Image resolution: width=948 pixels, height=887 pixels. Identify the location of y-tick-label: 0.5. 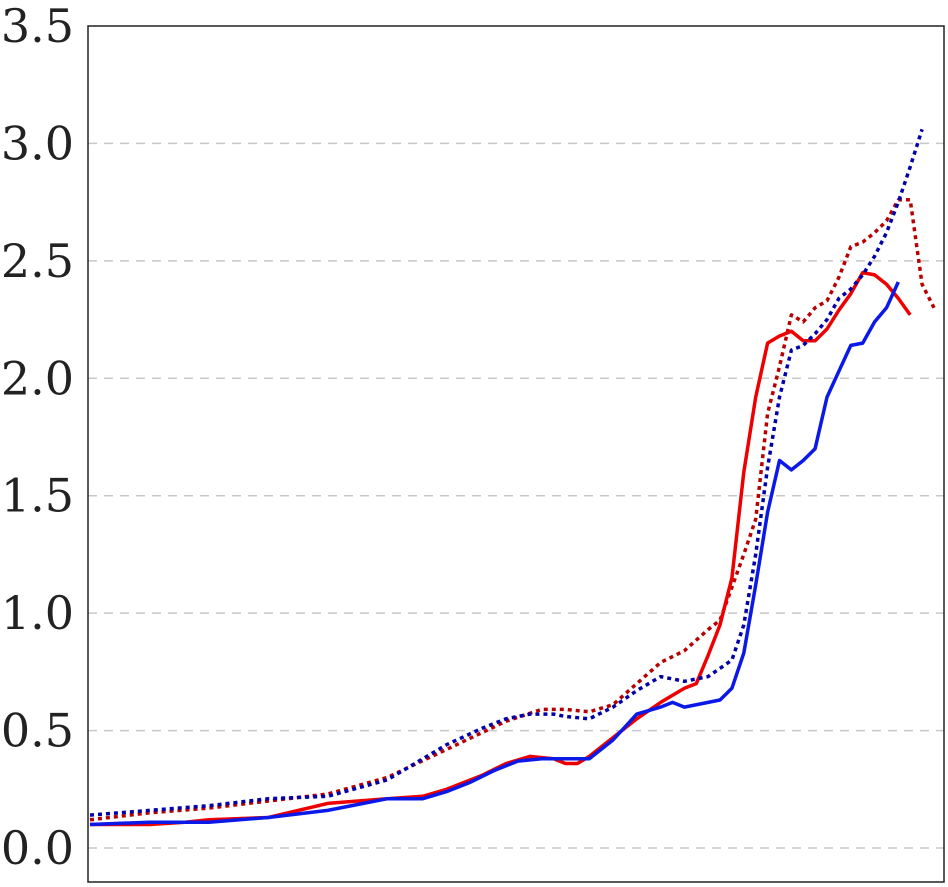
(37, 731).